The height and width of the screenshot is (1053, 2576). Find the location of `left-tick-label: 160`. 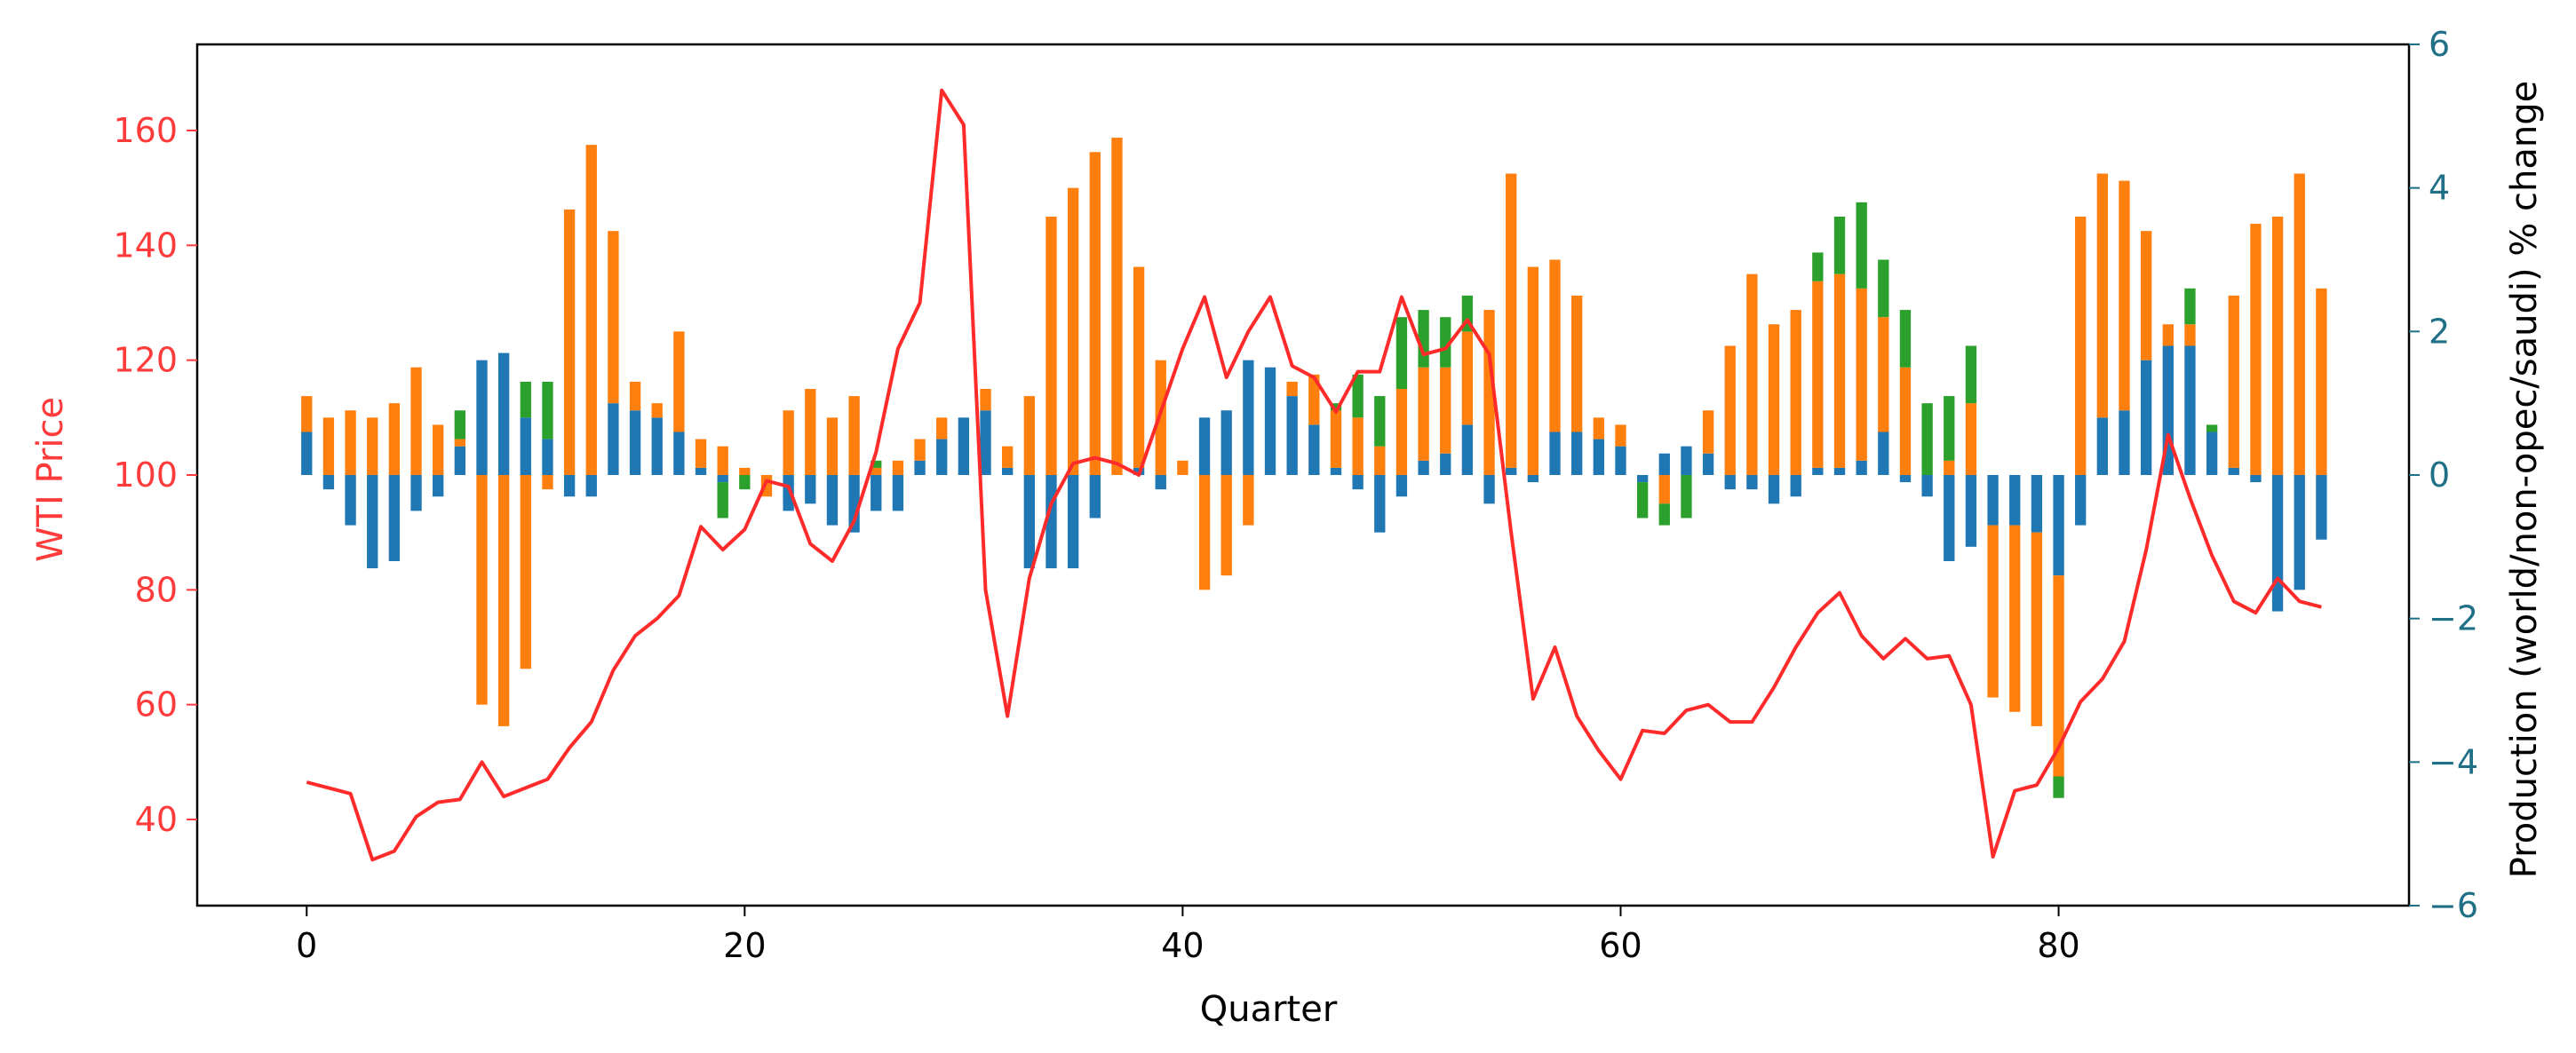

left-tick-label: 160 is located at coordinates (145, 130).